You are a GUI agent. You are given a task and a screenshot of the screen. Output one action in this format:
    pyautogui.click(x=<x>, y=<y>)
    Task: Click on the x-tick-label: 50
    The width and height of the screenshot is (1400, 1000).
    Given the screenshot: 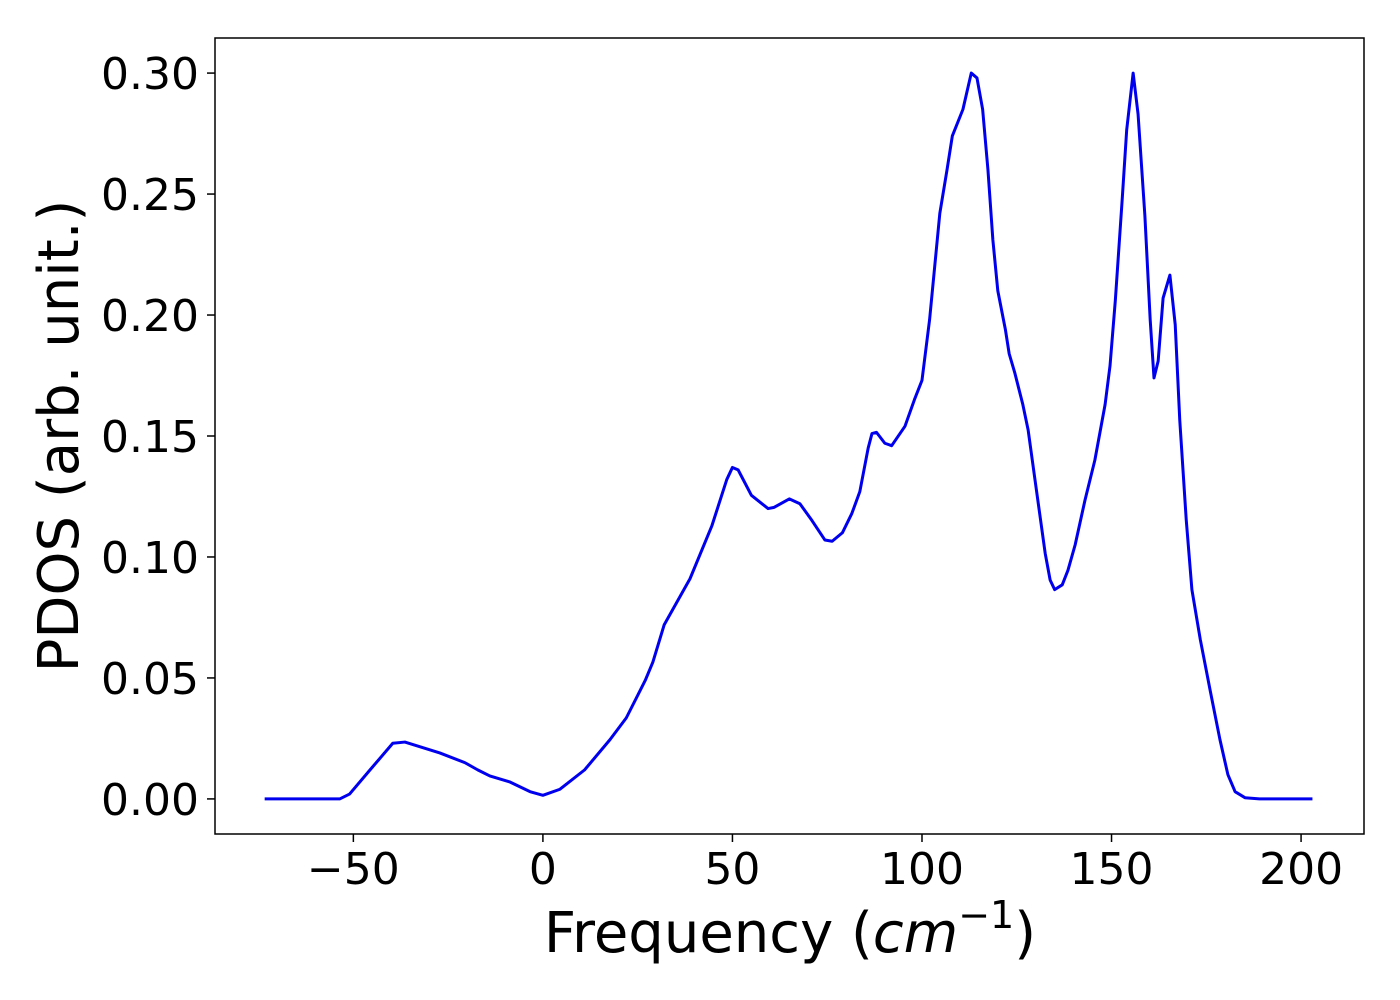 What is the action you would take?
    pyautogui.click(x=732, y=869)
    